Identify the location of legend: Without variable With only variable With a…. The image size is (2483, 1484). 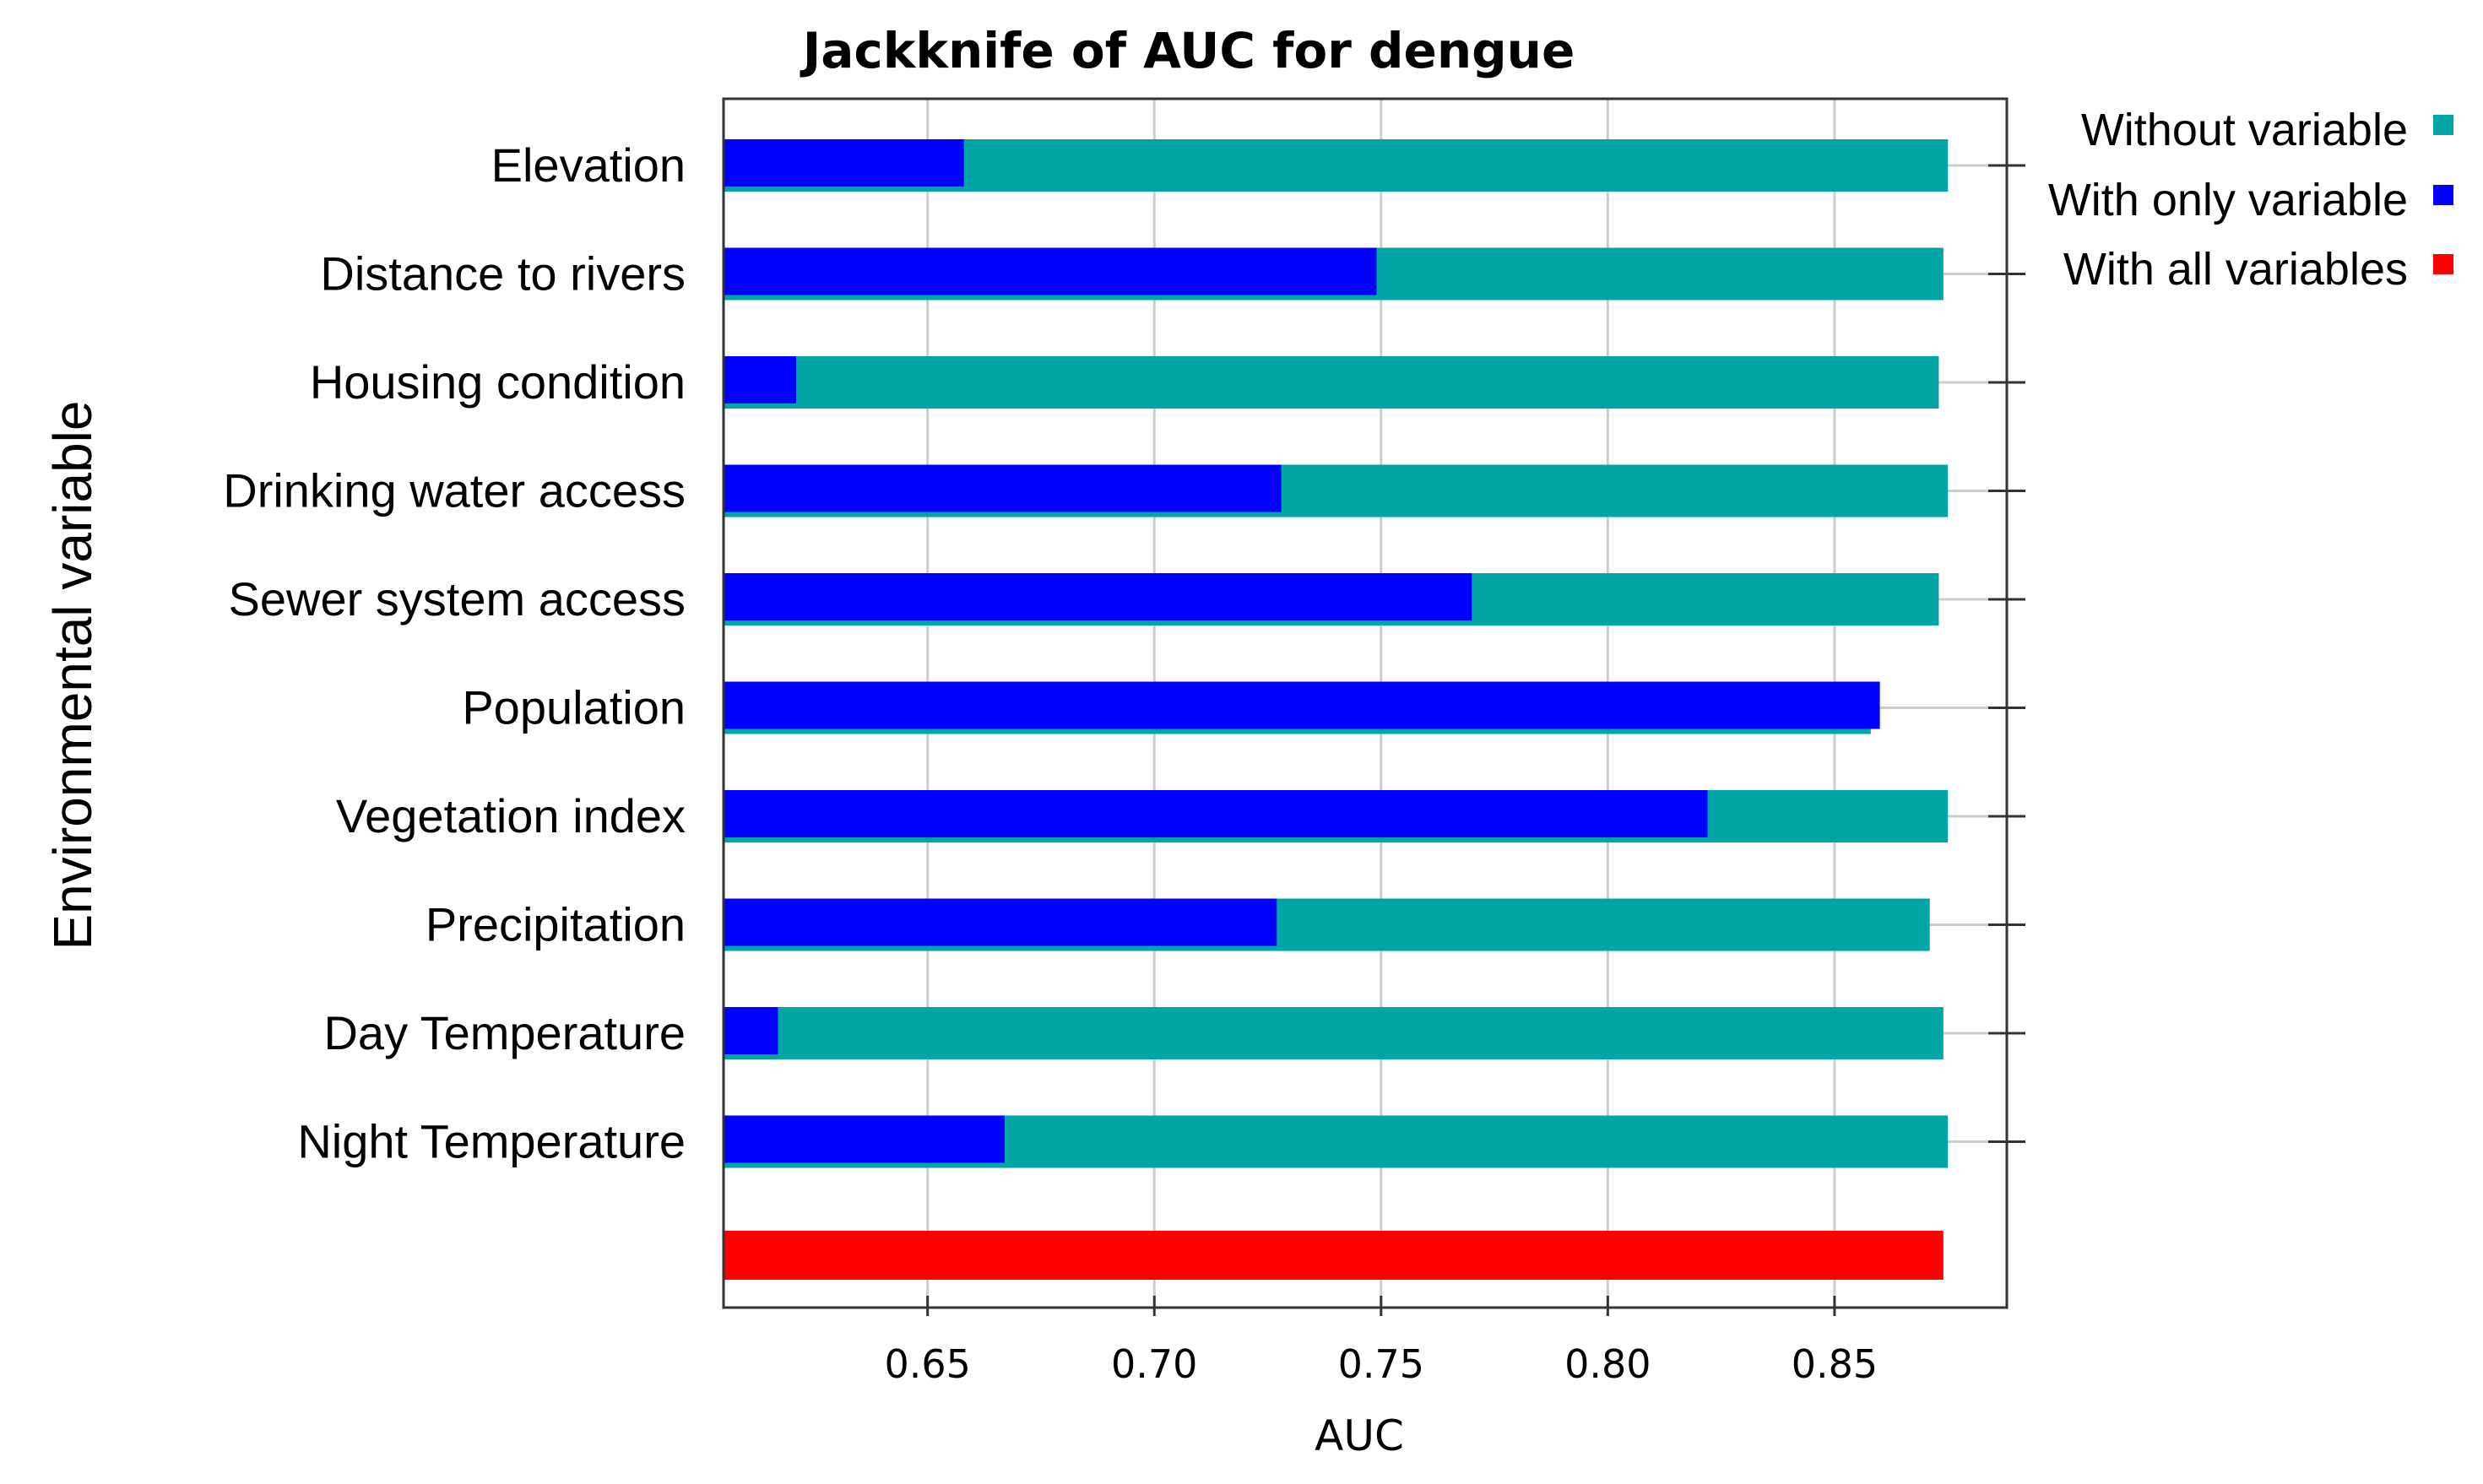
(2250, 200).